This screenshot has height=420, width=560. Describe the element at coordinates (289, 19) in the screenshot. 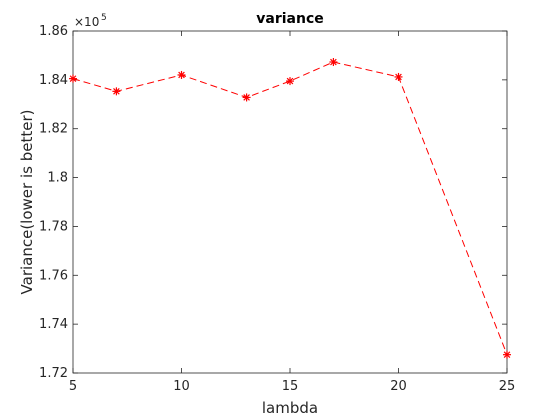

I see `chart-title: variance` at that location.